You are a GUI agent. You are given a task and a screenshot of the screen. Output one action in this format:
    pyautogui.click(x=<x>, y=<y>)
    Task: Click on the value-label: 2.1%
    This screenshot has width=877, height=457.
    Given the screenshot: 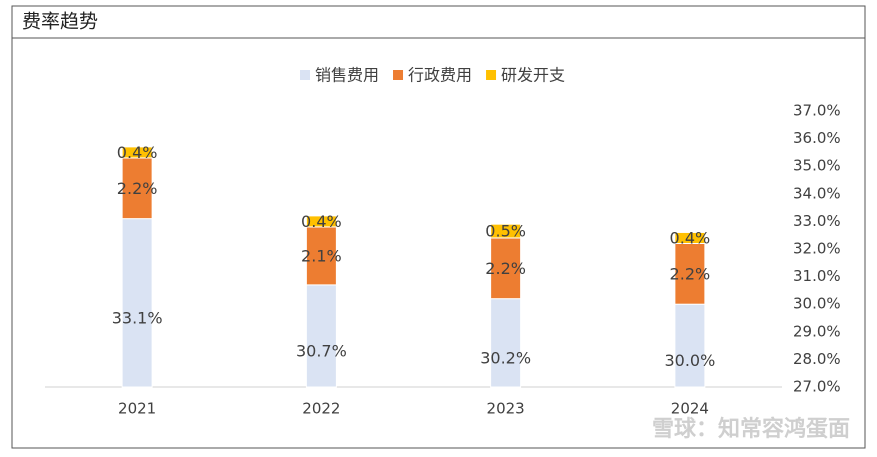 What is the action you would take?
    pyautogui.click(x=321, y=255)
    